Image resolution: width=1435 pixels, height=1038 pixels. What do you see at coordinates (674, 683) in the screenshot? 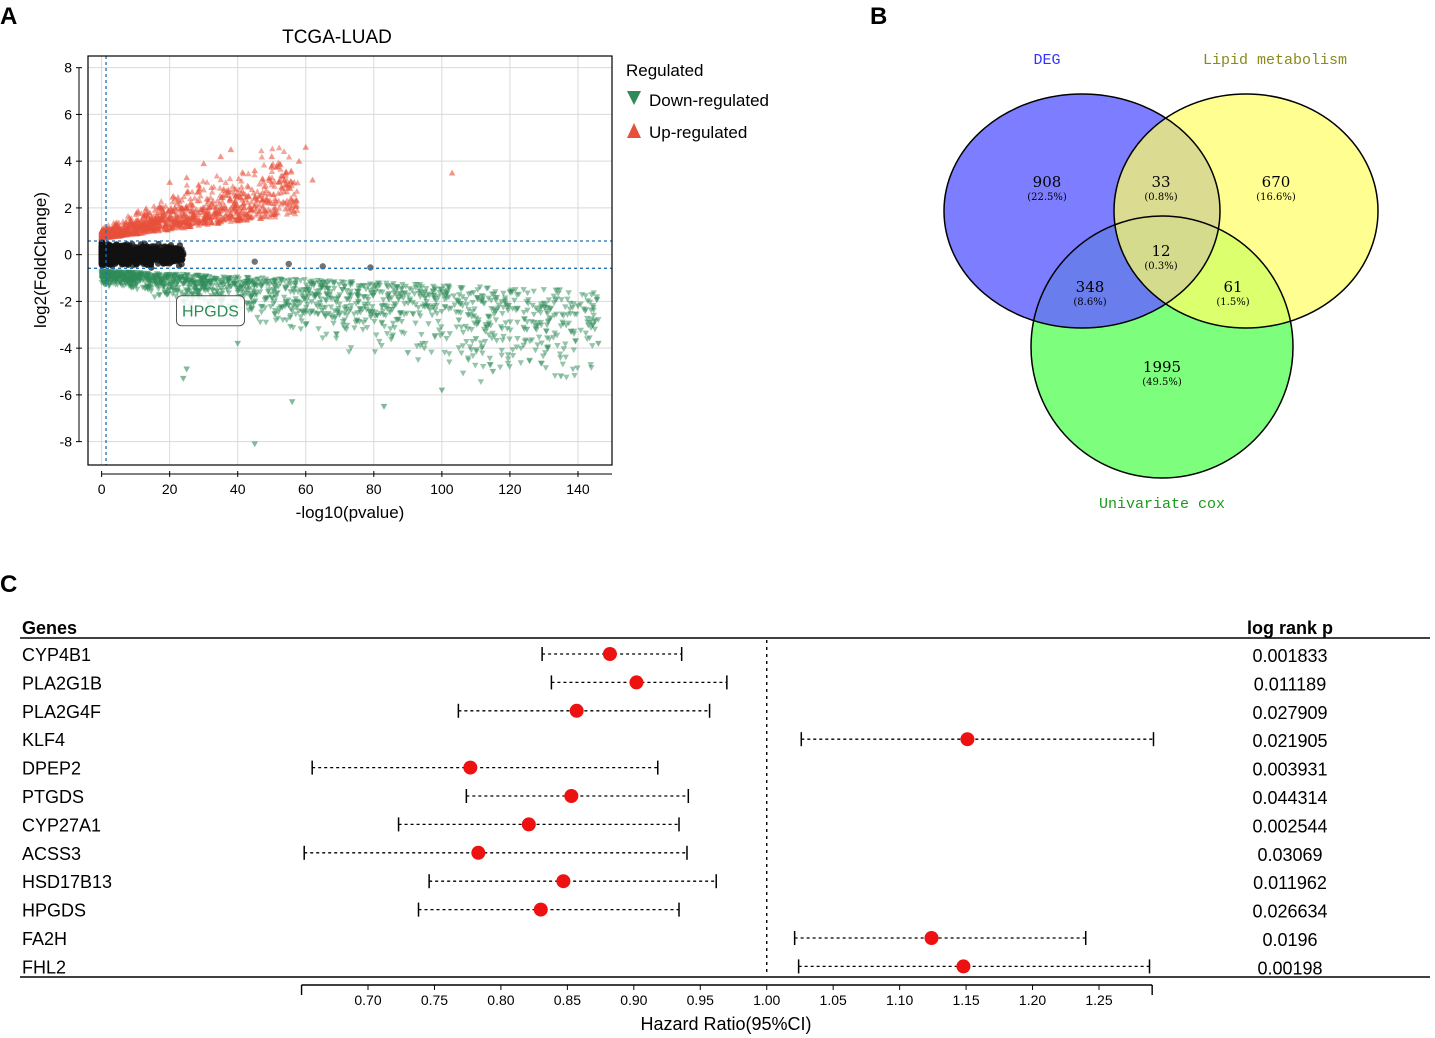
I see `forest-row: PLA2G1B 0.011189` at bounding box center [674, 683].